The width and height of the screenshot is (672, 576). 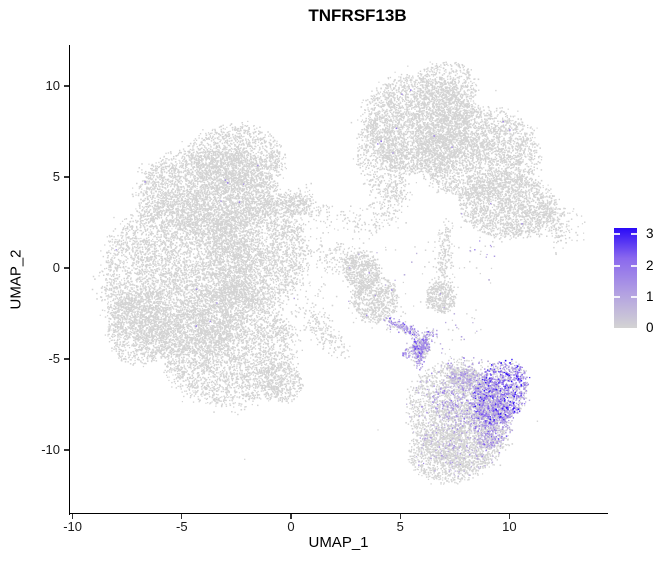 I want to click on colorbar-gradient, so click(x=625, y=278).